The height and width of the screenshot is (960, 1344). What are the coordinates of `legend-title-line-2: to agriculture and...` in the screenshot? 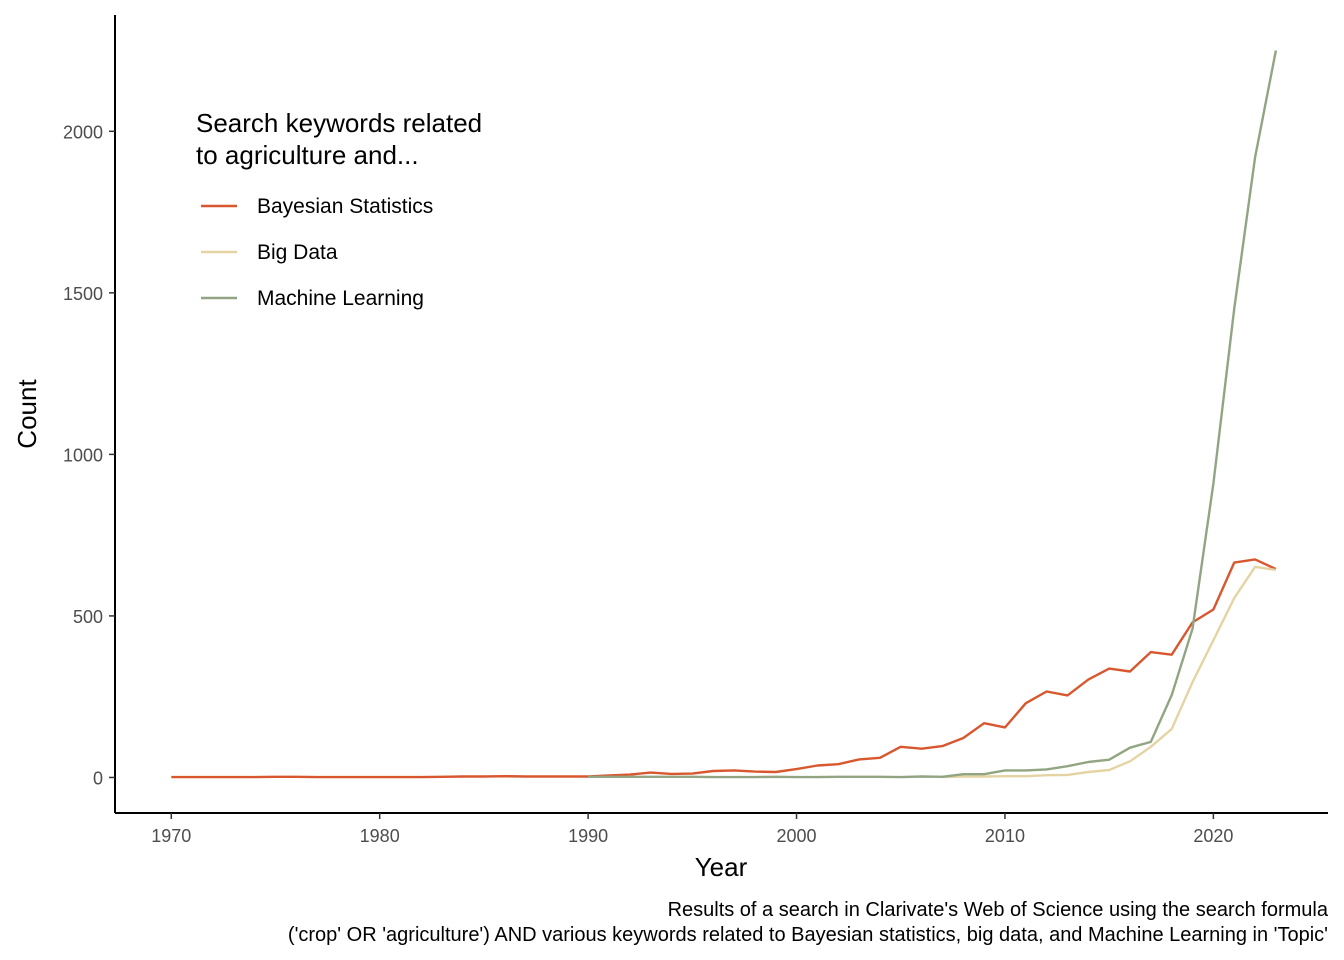 It's located at (307, 155).